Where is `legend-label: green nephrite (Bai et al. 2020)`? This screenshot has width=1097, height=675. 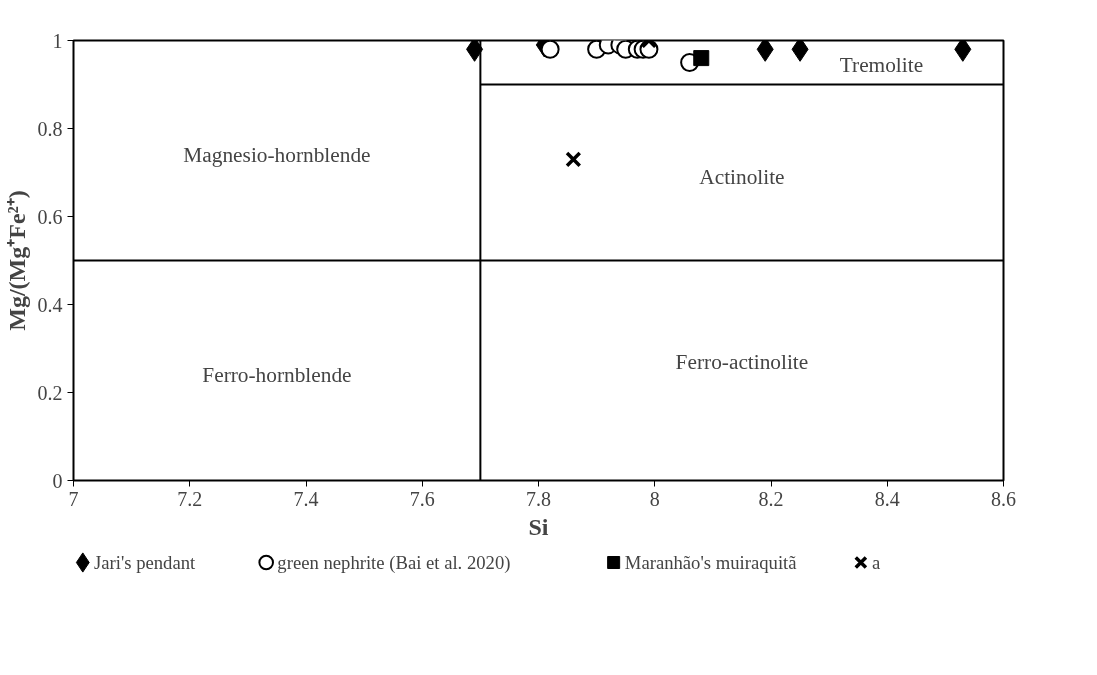 legend-label: green nephrite (Bai et al. 2020) is located at coordinates (394, 563).